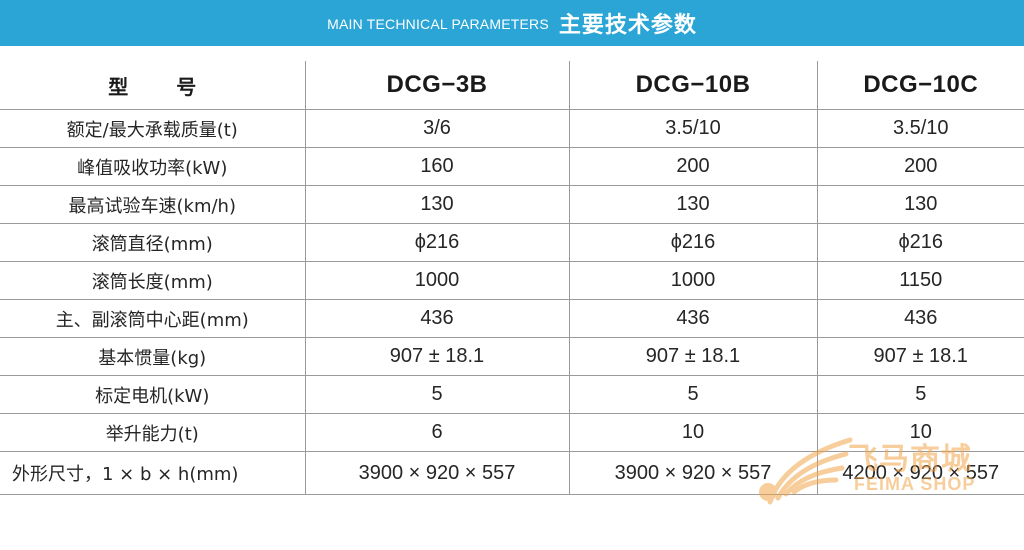 The width and height of the screenshot is (1024, 550). I want to click on row-label: 峰值吸收功率(kW), so click(152, 166).